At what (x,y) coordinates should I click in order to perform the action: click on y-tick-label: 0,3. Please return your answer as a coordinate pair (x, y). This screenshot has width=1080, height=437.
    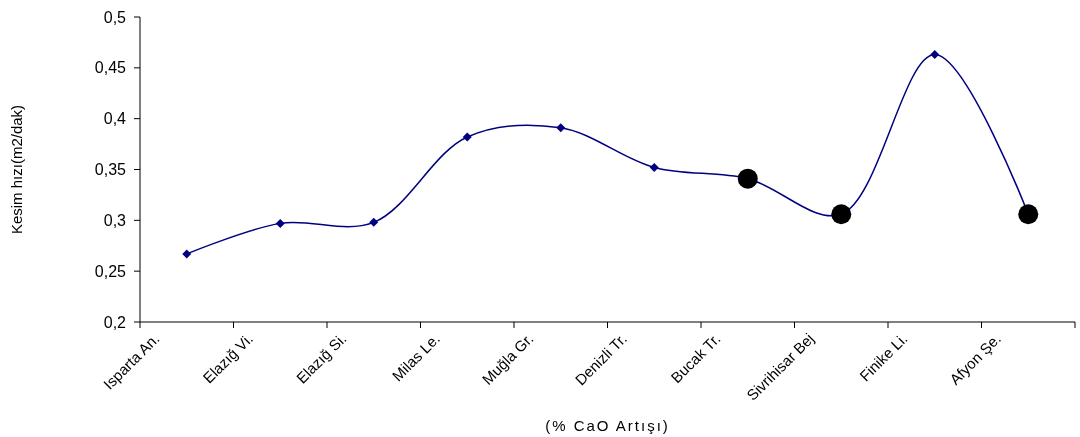
    Looking at the image, I should click on (115, 220).